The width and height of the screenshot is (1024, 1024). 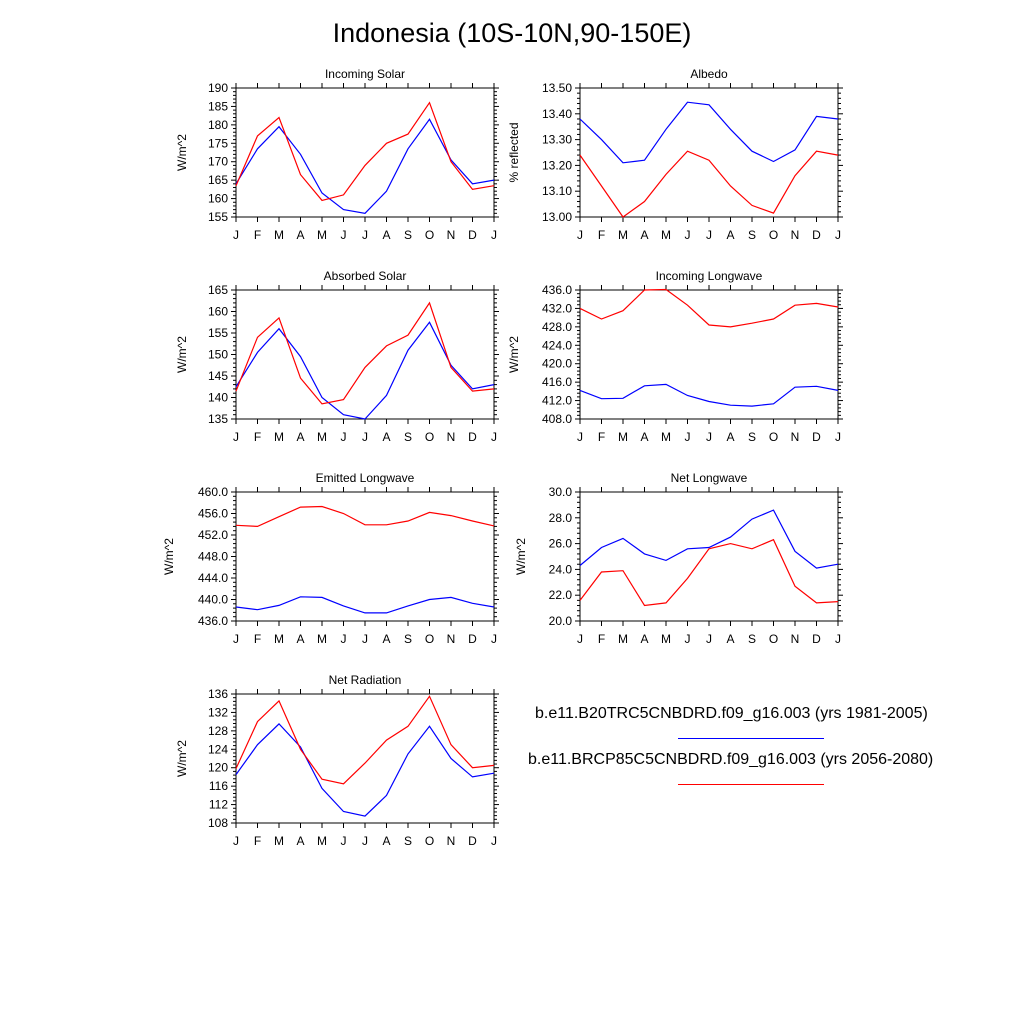 I want to click on y-tick-label: 452.0, so click(x=213, y=535).